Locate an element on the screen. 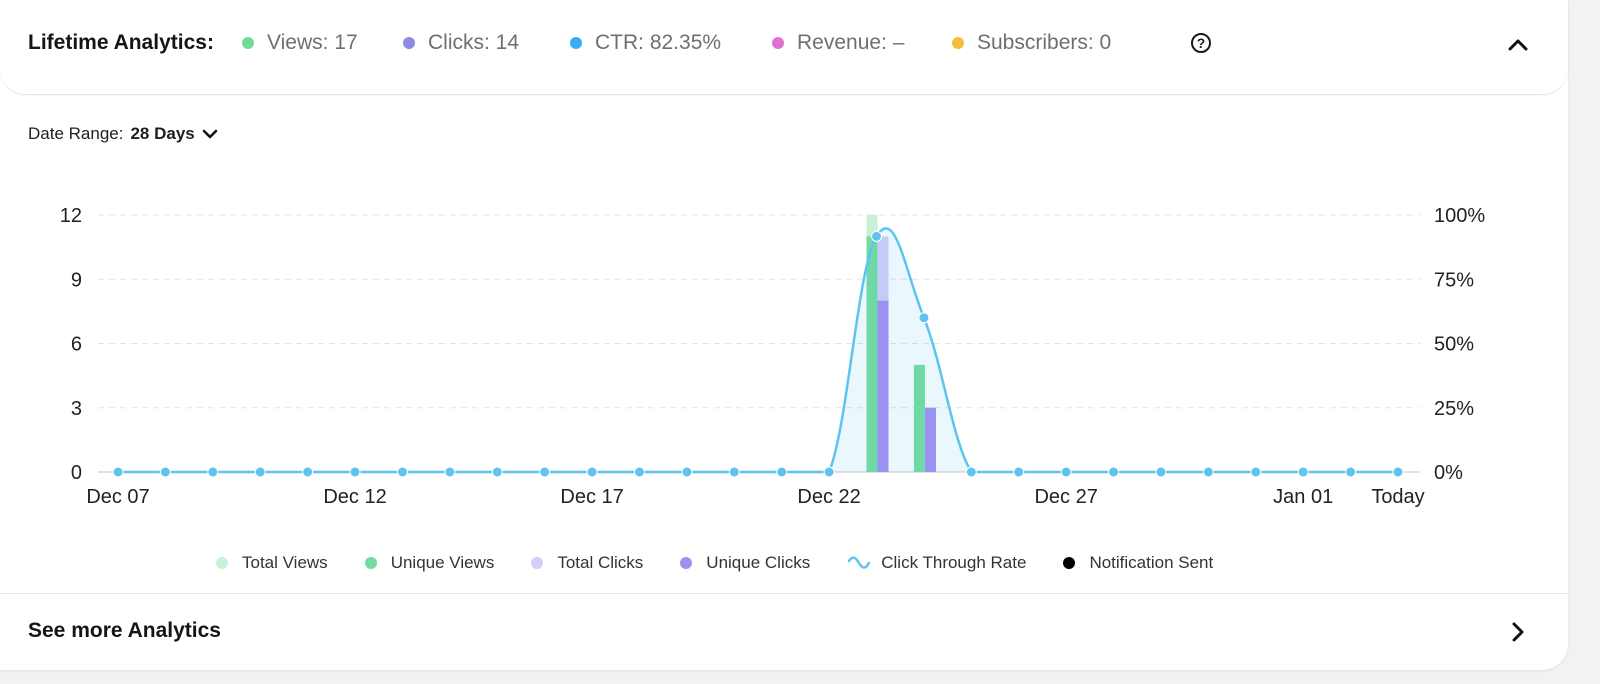  chevron-down-icon is located at coordinates (210, 134).